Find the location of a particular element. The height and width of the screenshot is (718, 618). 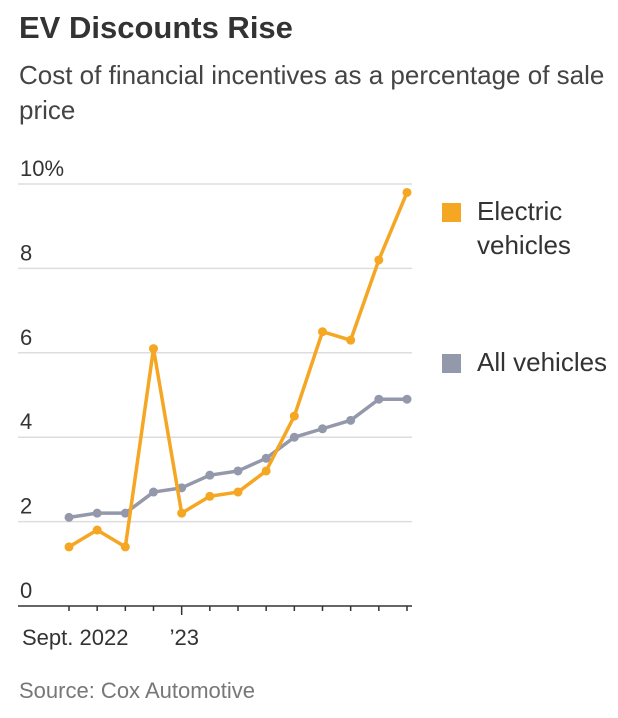

series-line-all is located at coordinates (237, 458).